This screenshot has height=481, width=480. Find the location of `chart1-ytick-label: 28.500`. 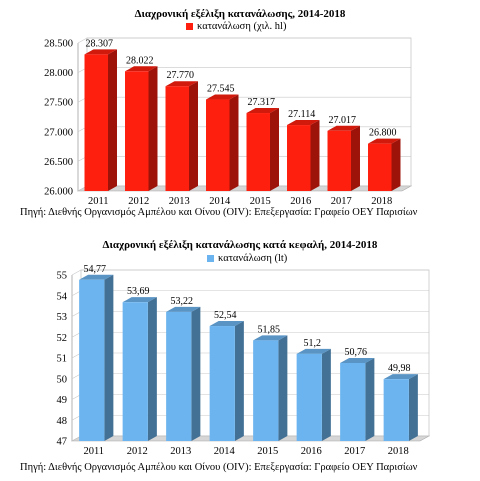

chart1-ytick-label: 28.500 is located at coordinates (58, 44).